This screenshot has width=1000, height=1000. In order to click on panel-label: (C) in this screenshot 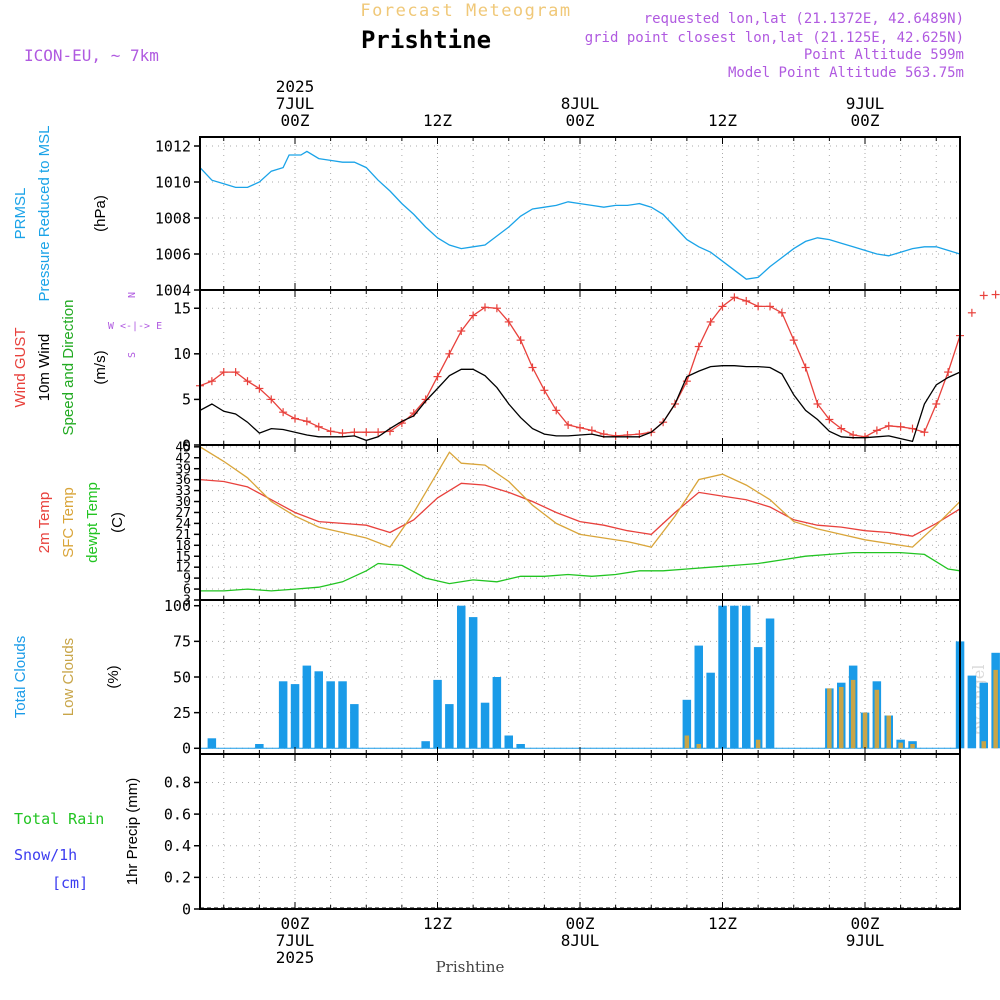, I will do `click(117, 522)`.